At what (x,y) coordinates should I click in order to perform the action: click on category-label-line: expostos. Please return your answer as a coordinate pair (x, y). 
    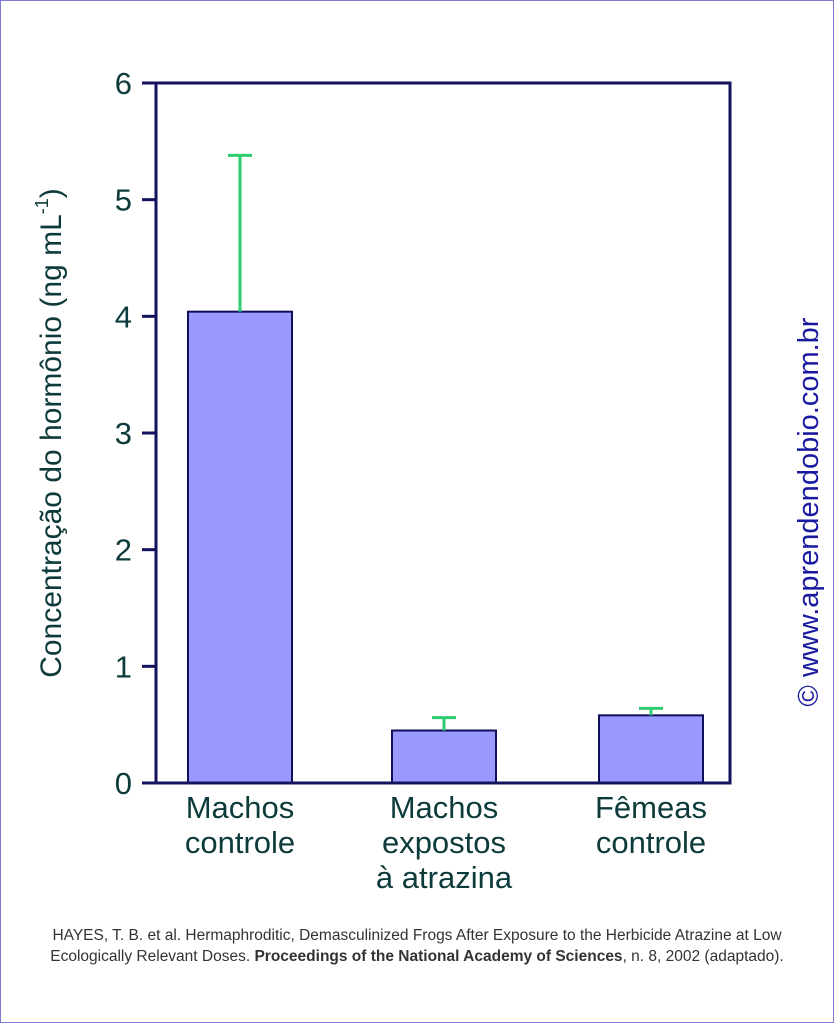
    Looking at the image, I should click on (444, 842).